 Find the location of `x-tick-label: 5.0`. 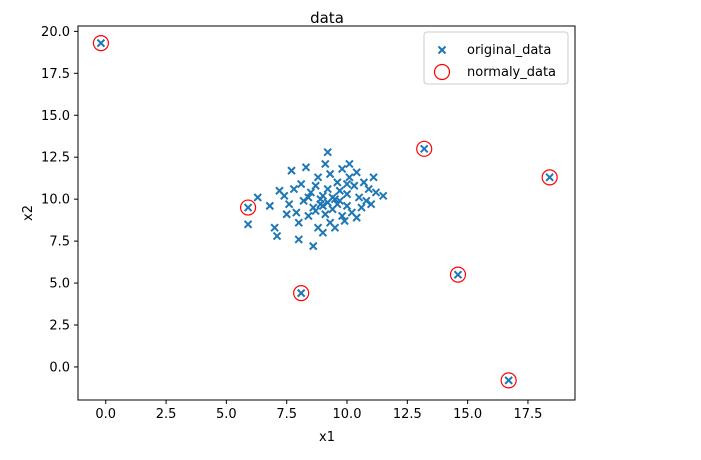

x-tick-label: 5.0 is located at coordinates (226, 414).